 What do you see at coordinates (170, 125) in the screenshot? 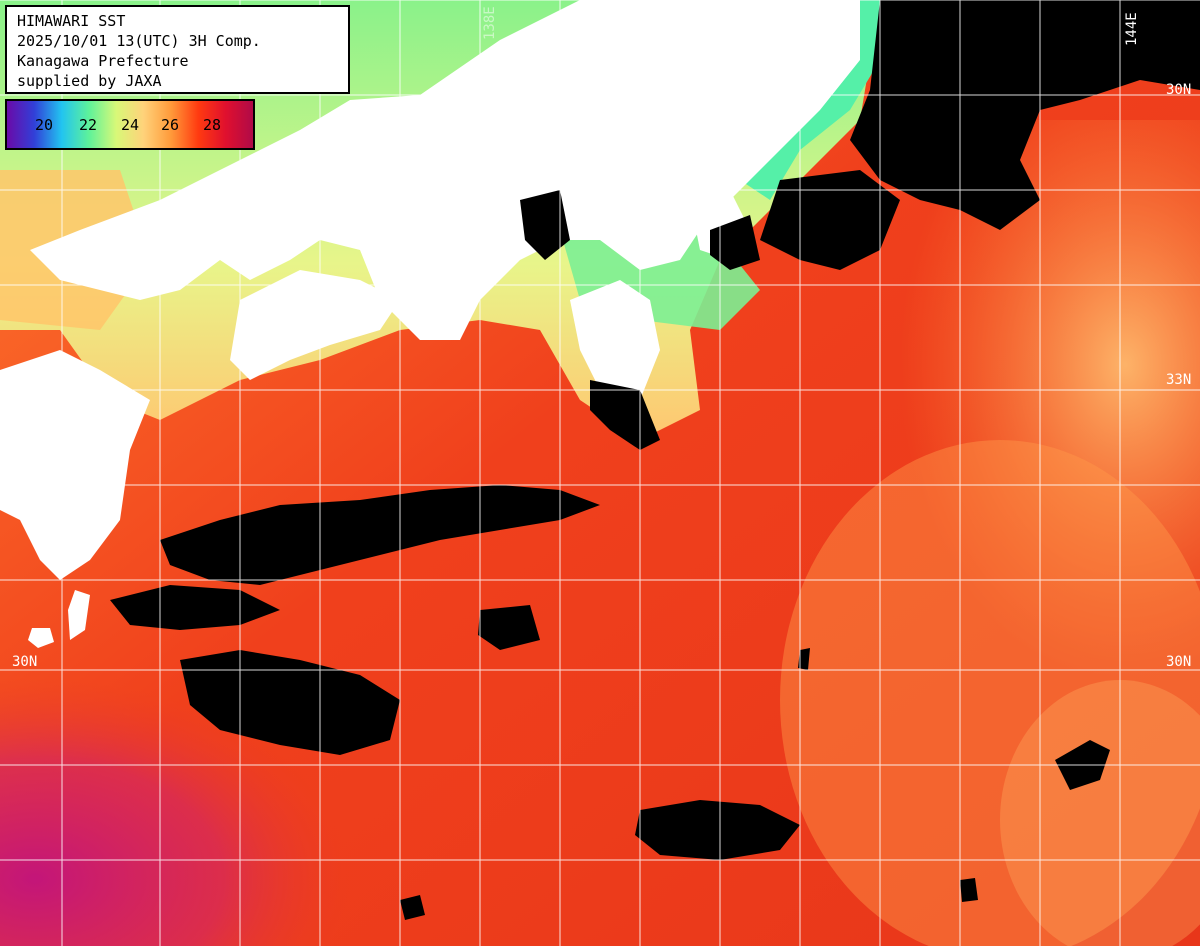
I see `legend-label-26: 26` at bounding box center [170, 125].